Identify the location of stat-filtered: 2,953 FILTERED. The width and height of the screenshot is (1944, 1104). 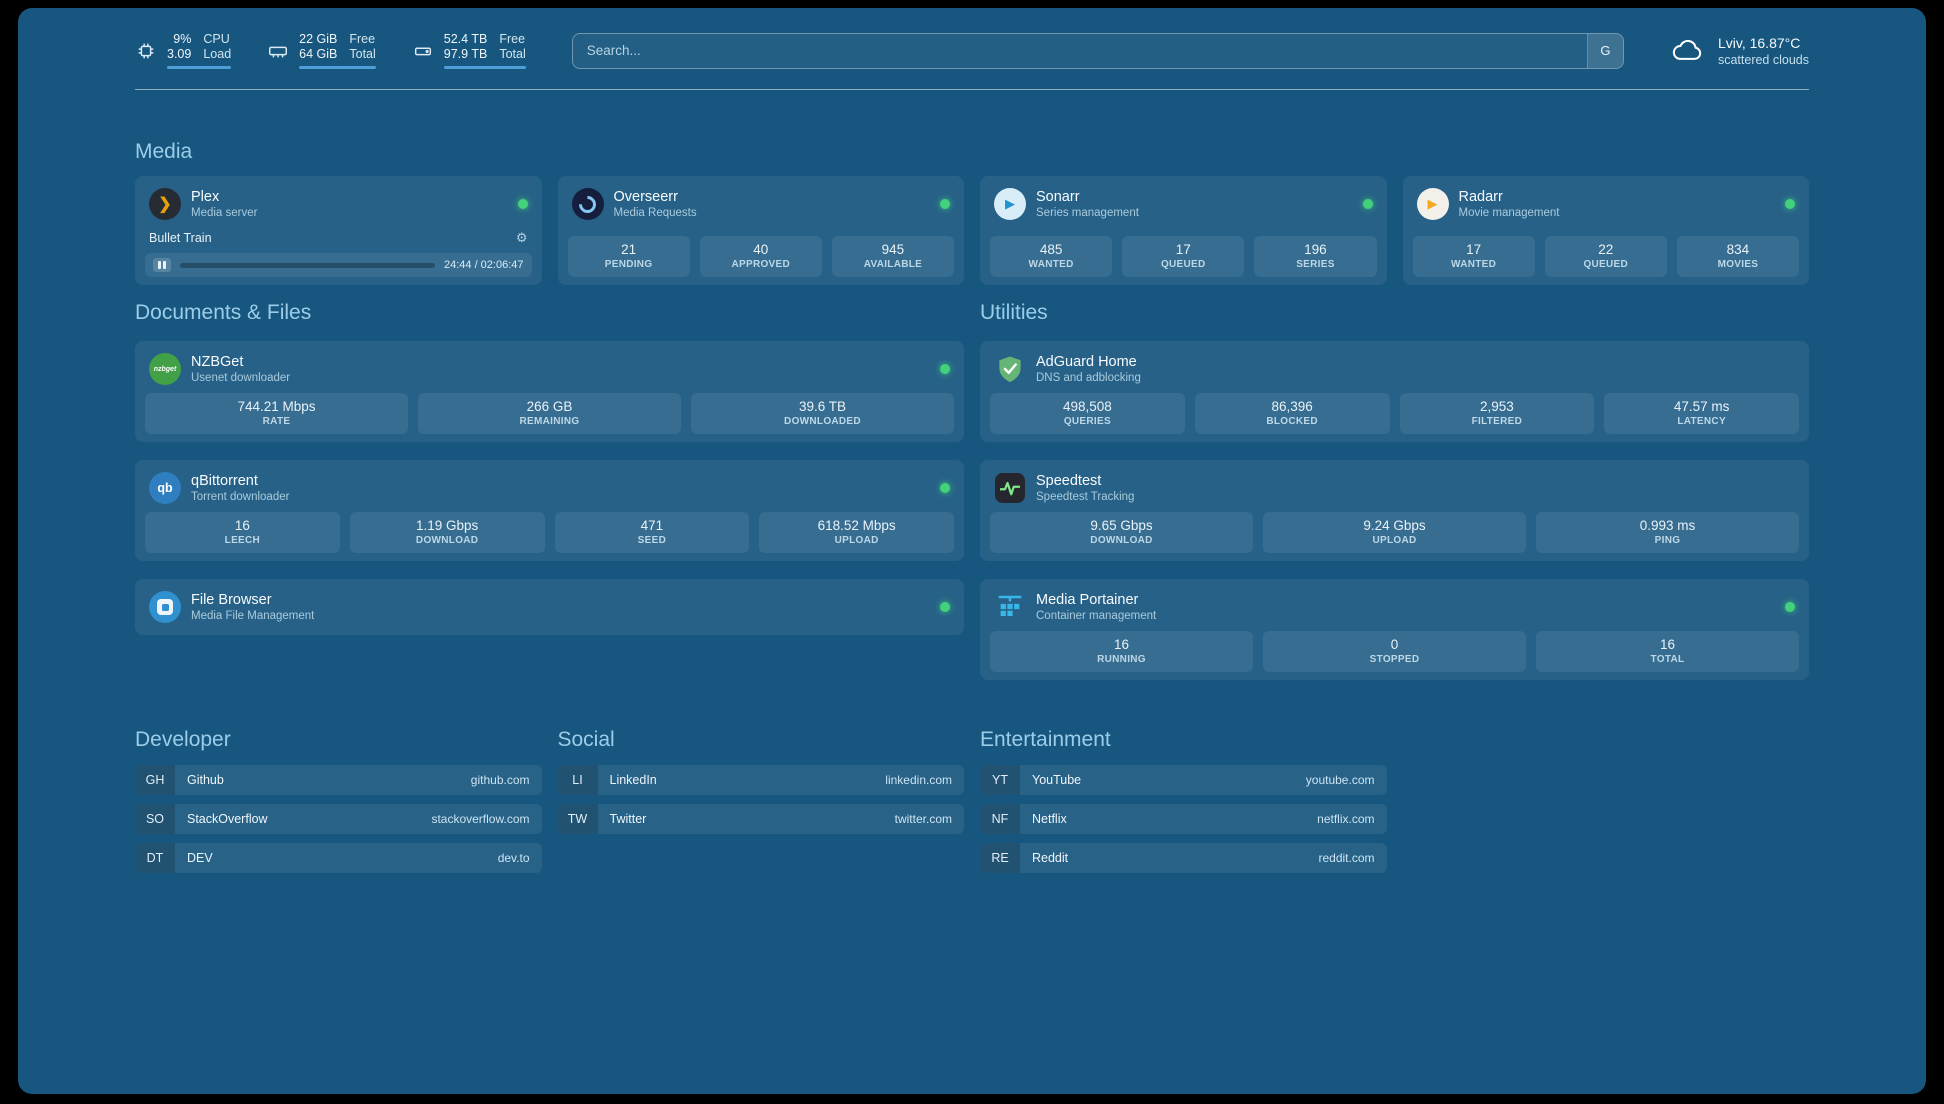
(1497, 413).